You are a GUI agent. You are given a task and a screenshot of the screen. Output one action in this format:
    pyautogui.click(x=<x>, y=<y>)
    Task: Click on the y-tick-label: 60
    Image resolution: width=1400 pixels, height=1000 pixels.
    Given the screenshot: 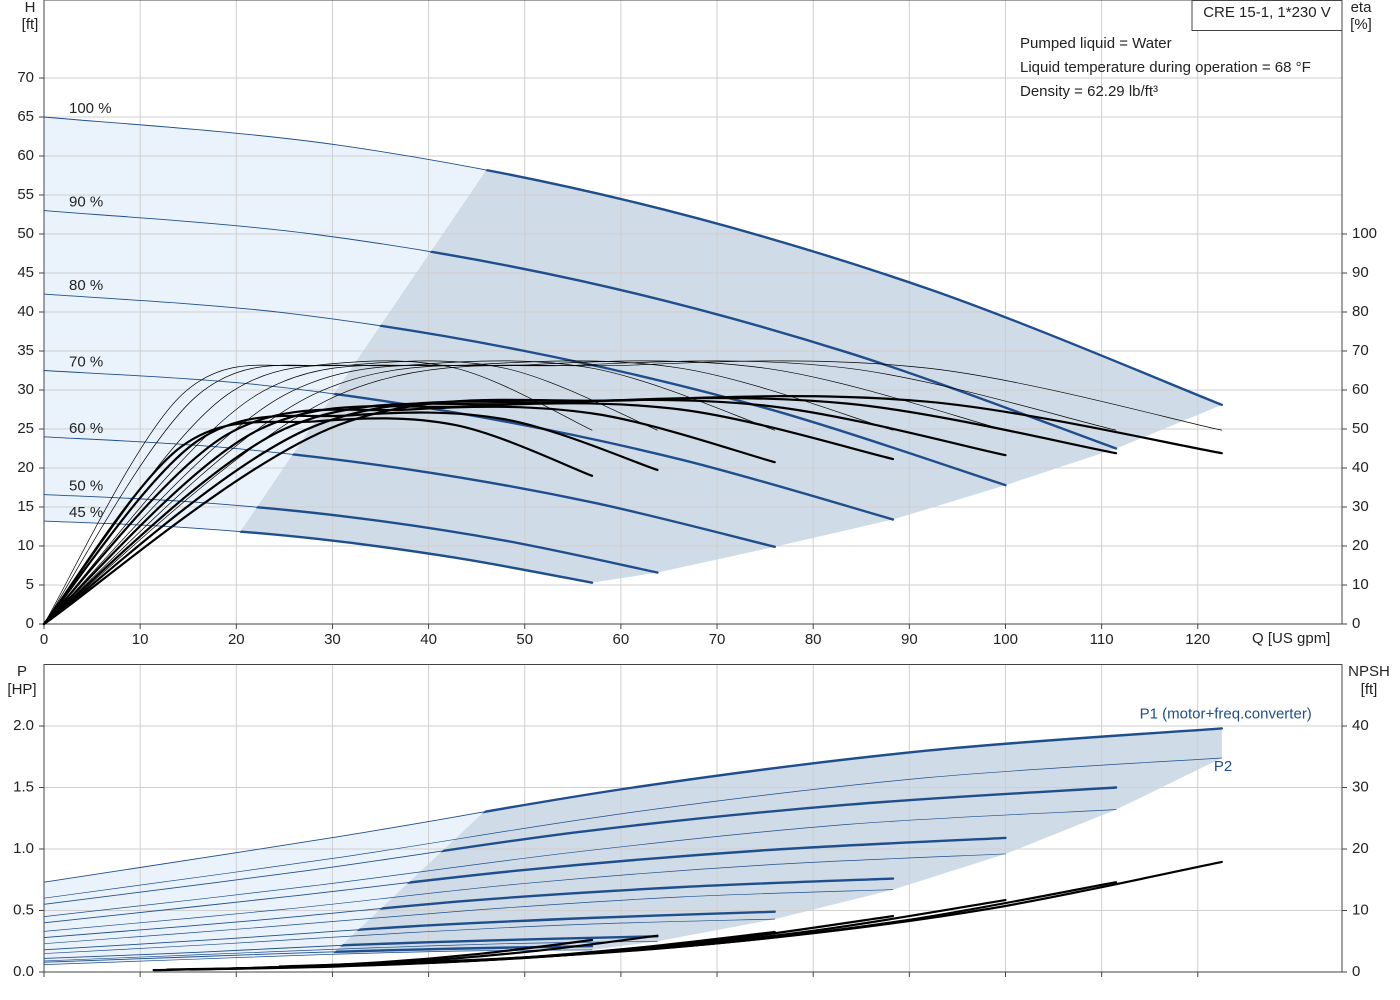 What is the action you would take?
    pyautogui.click(x=25, y=155)
    